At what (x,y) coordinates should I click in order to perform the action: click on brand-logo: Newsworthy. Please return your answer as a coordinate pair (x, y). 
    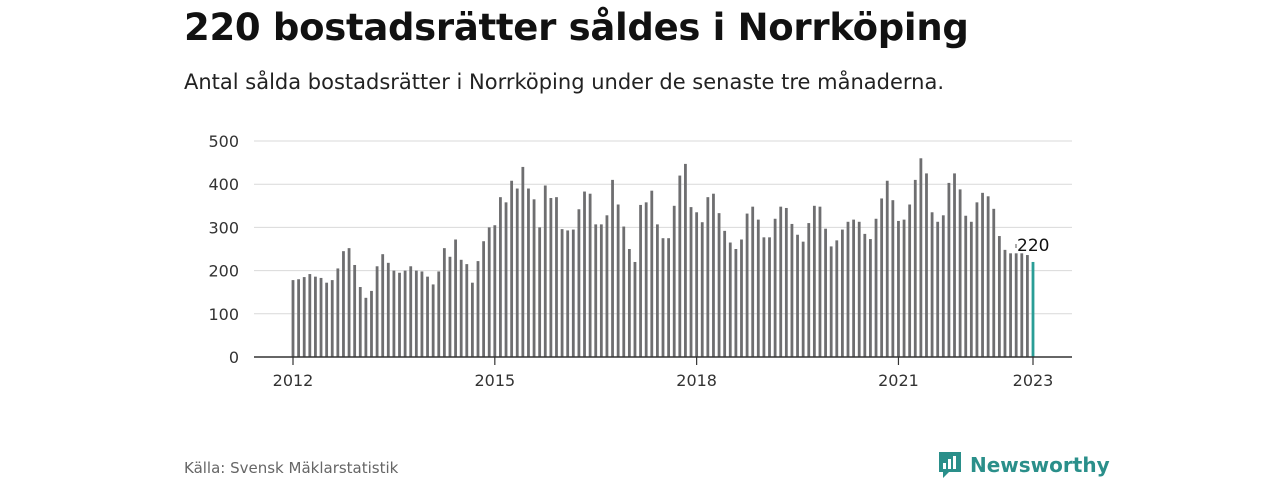
    Looking at the image, I should click on (1023, 465).